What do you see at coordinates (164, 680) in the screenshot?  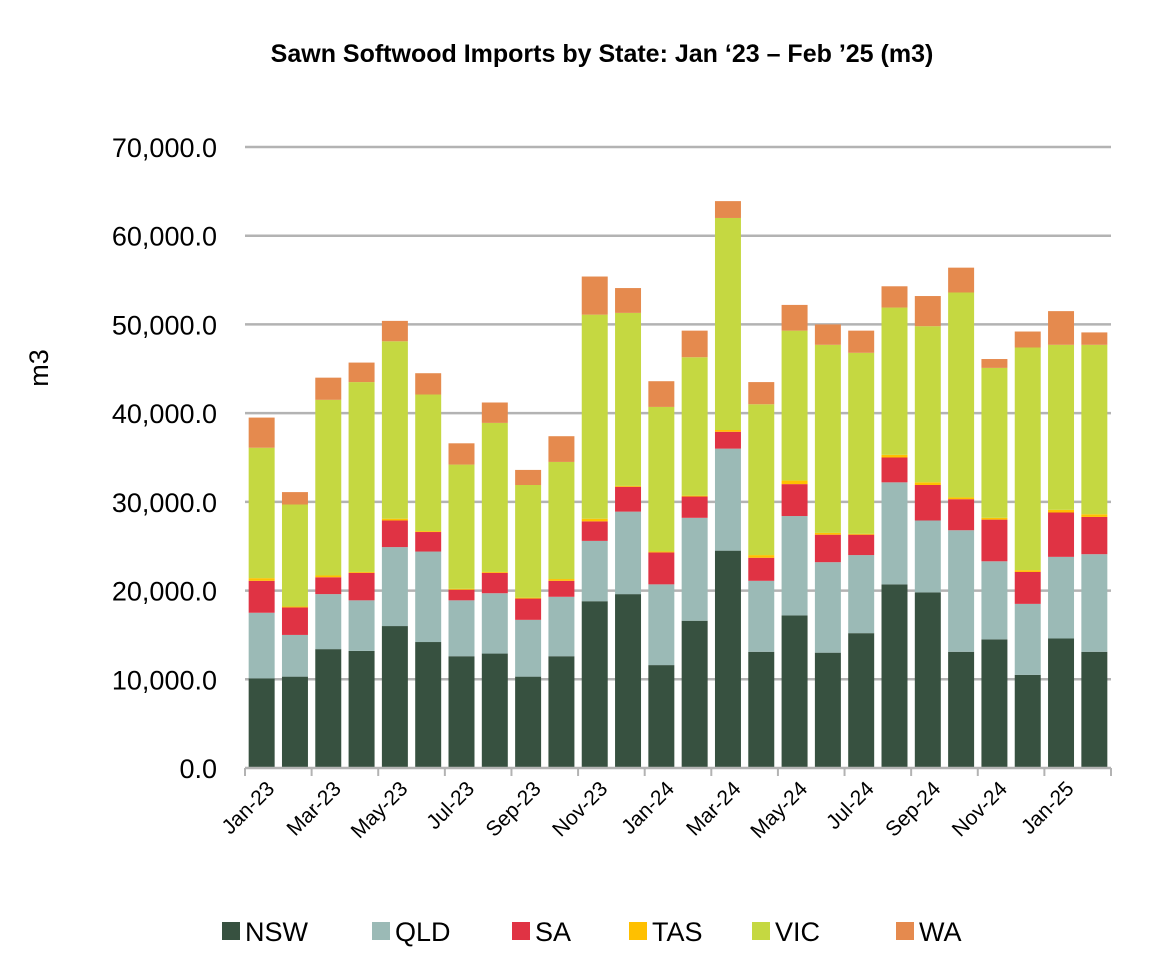 I see `y-tick-label: 10,000.0` at bounding box center [164, 680].